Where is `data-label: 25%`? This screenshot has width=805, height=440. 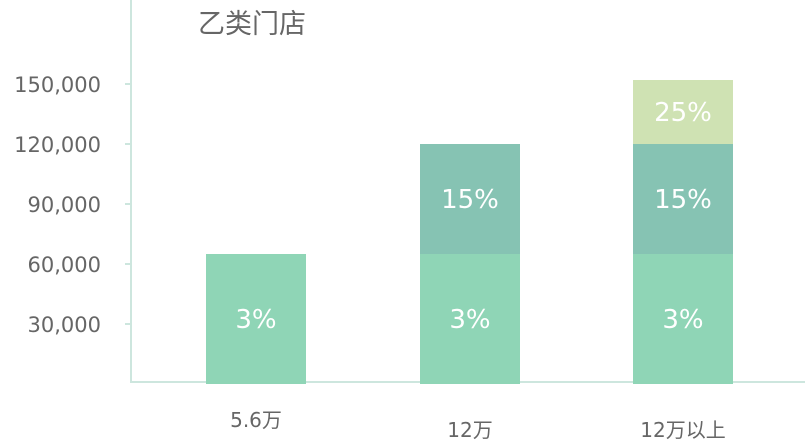
data-label: 25% is located at coordinates (683, 113).